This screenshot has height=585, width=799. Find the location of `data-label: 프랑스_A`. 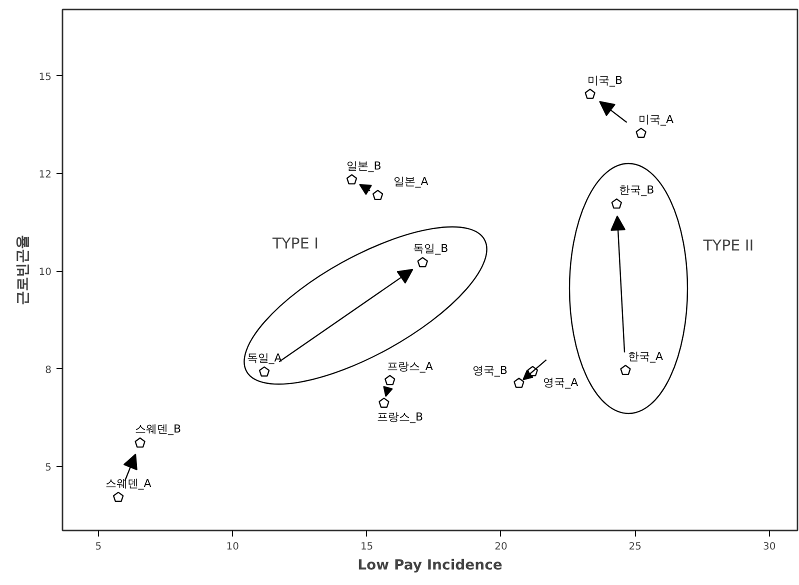

data-label: 프랑스_A is located at coordinates (410, 367).